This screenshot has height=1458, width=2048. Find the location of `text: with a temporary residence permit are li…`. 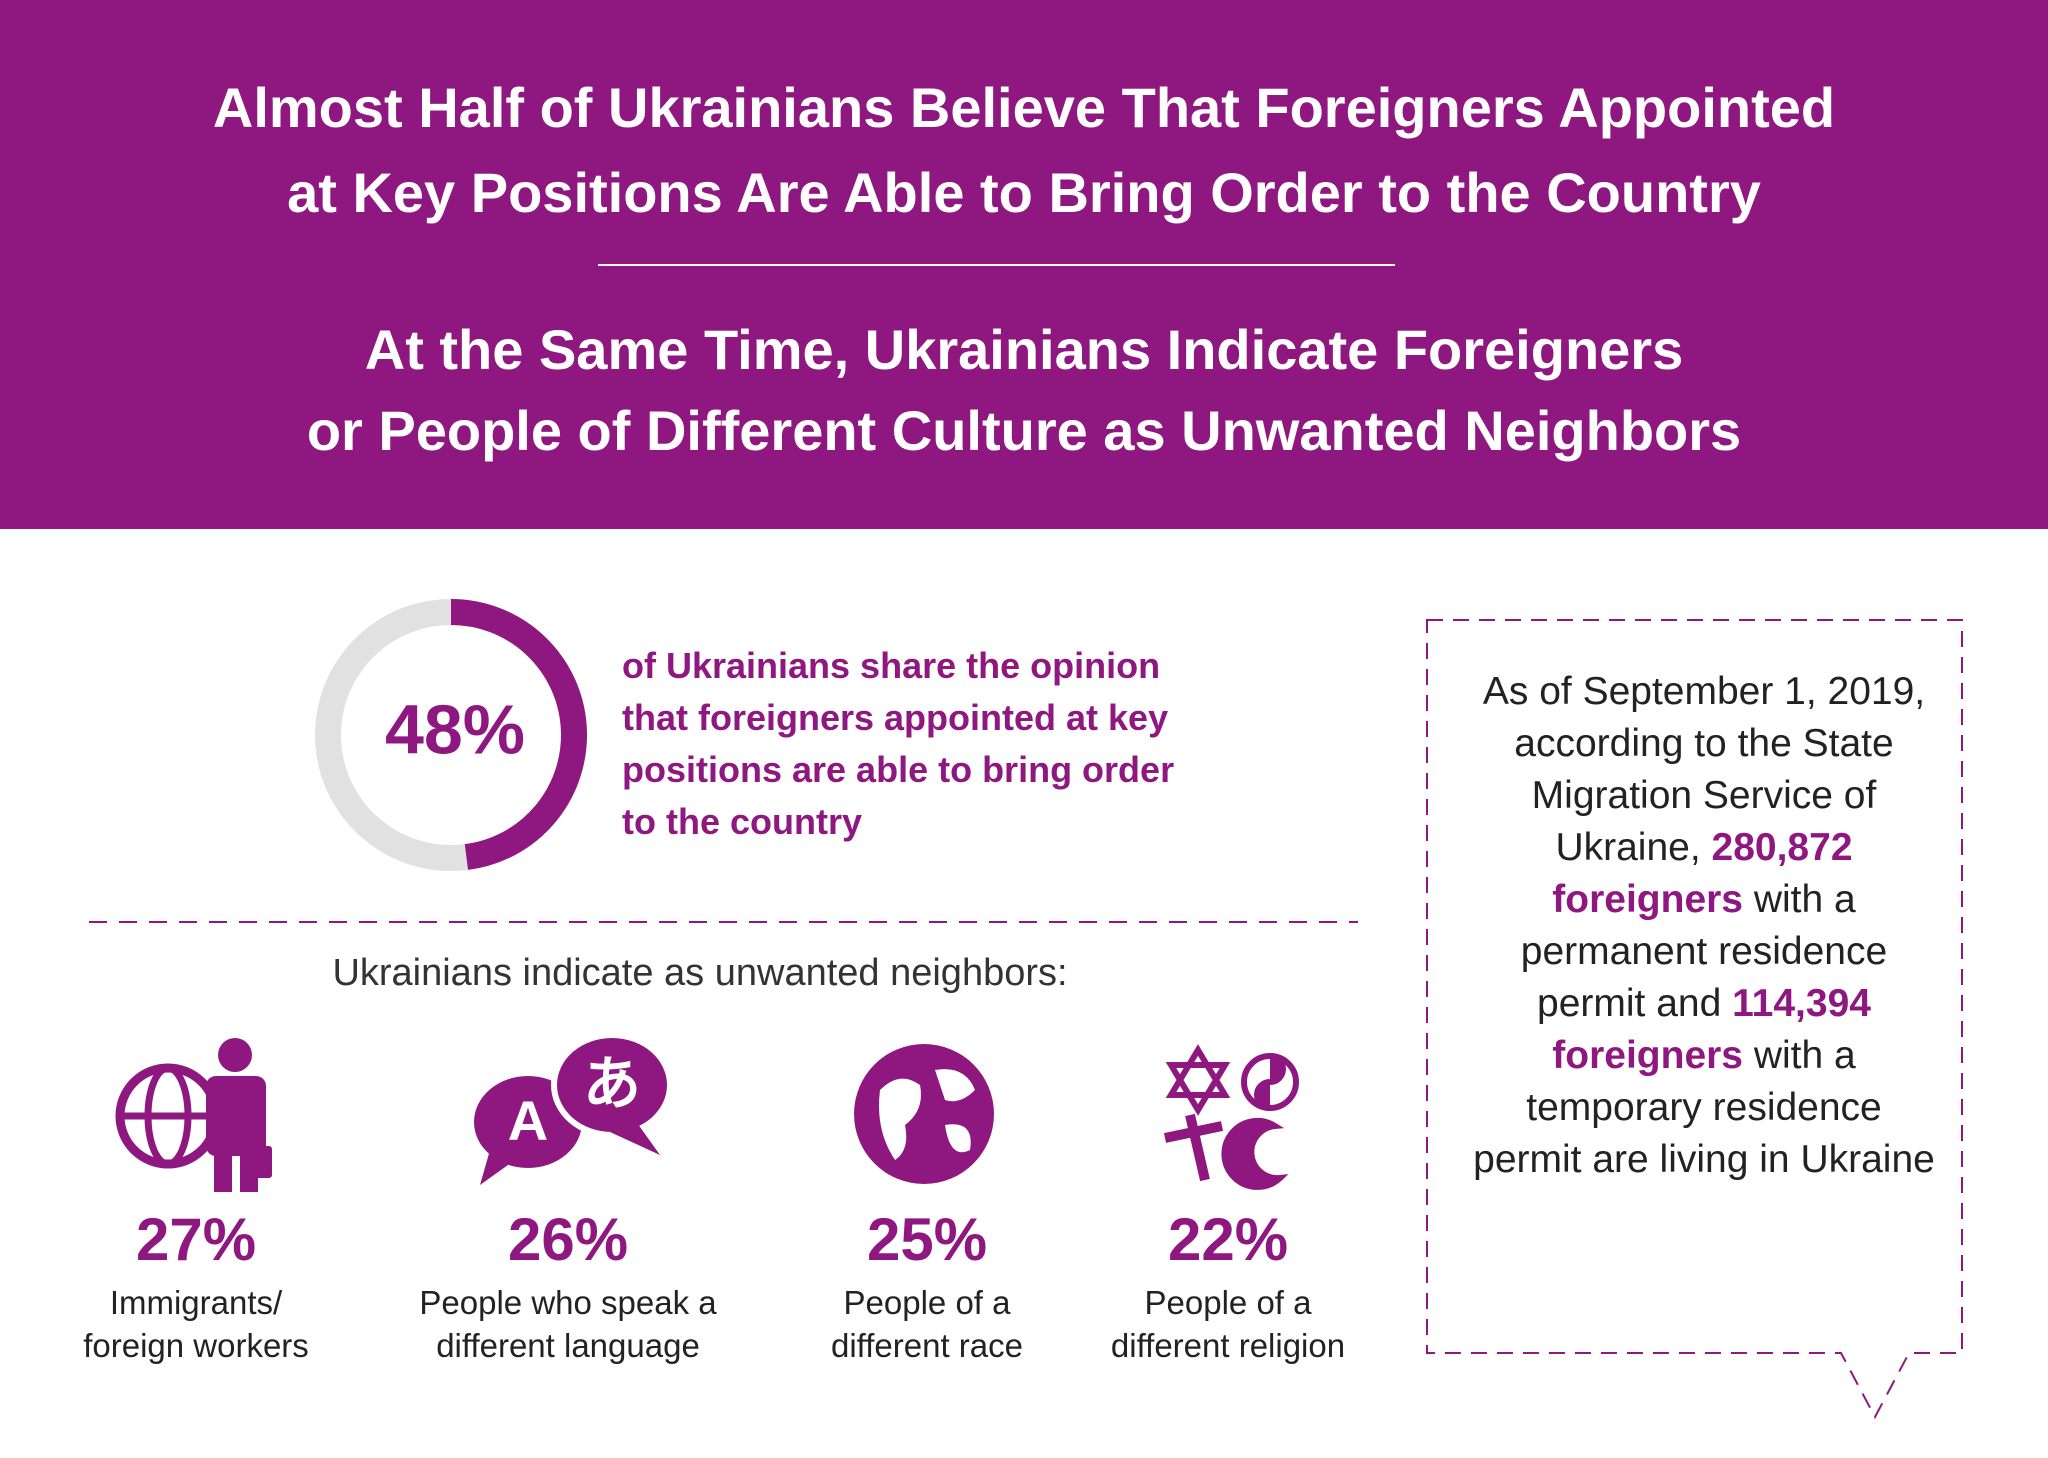

text: with a temporary residence permit are li… is located at coordinates (1704, 1107).